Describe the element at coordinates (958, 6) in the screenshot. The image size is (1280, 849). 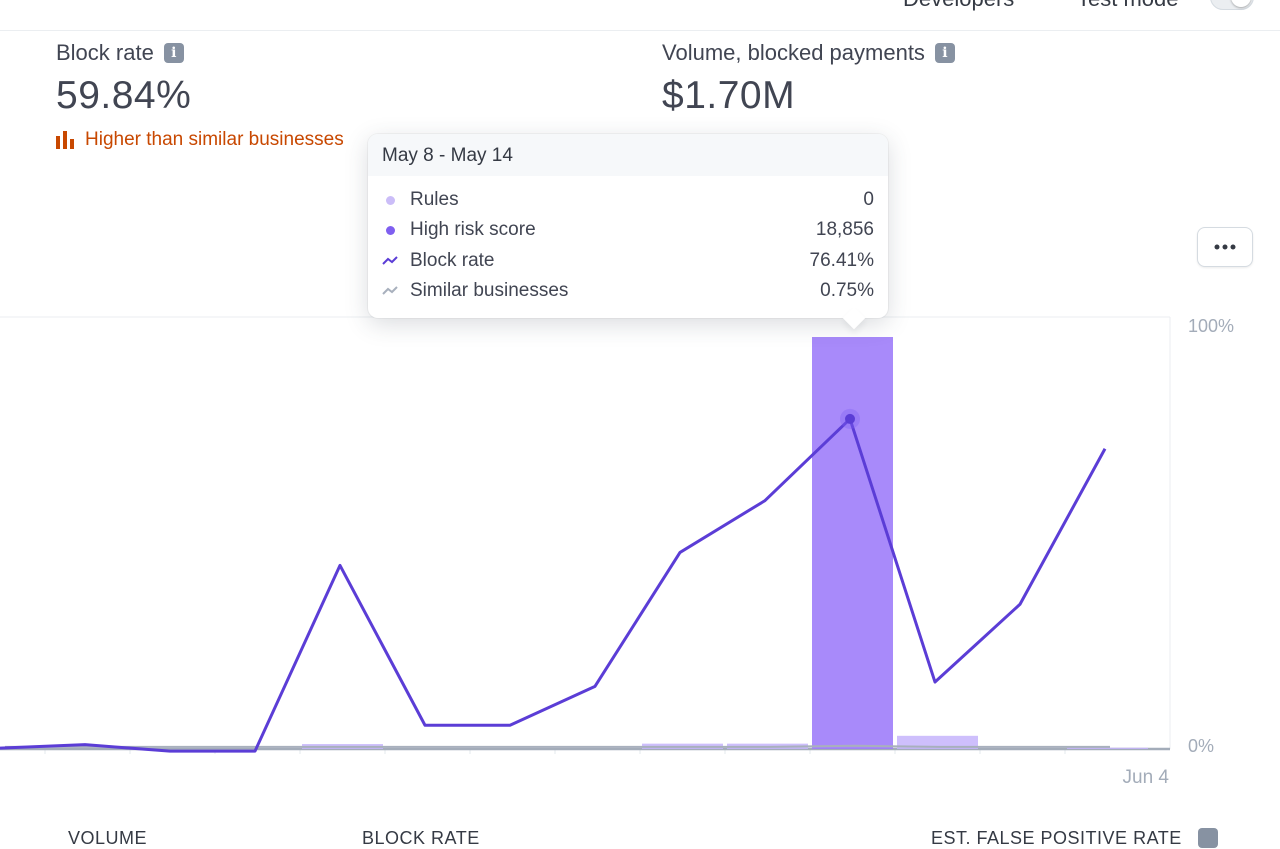
I see `developers-link: Developers` at that location.